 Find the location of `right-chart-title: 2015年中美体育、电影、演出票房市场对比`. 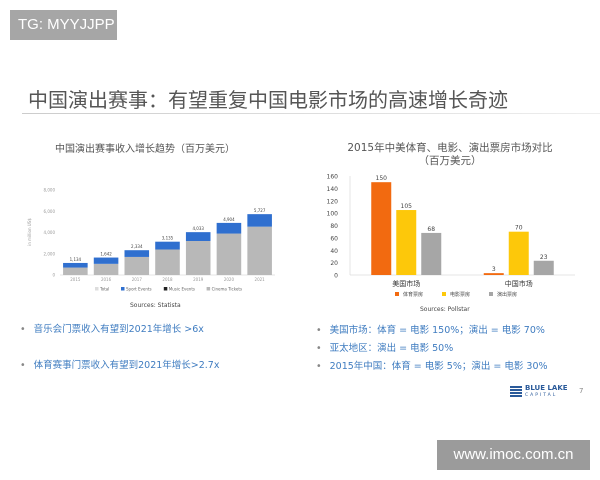

right-chart-title: 2015年中美体育、电影、演出票房市场对比 is located at coordinates (450, 148).